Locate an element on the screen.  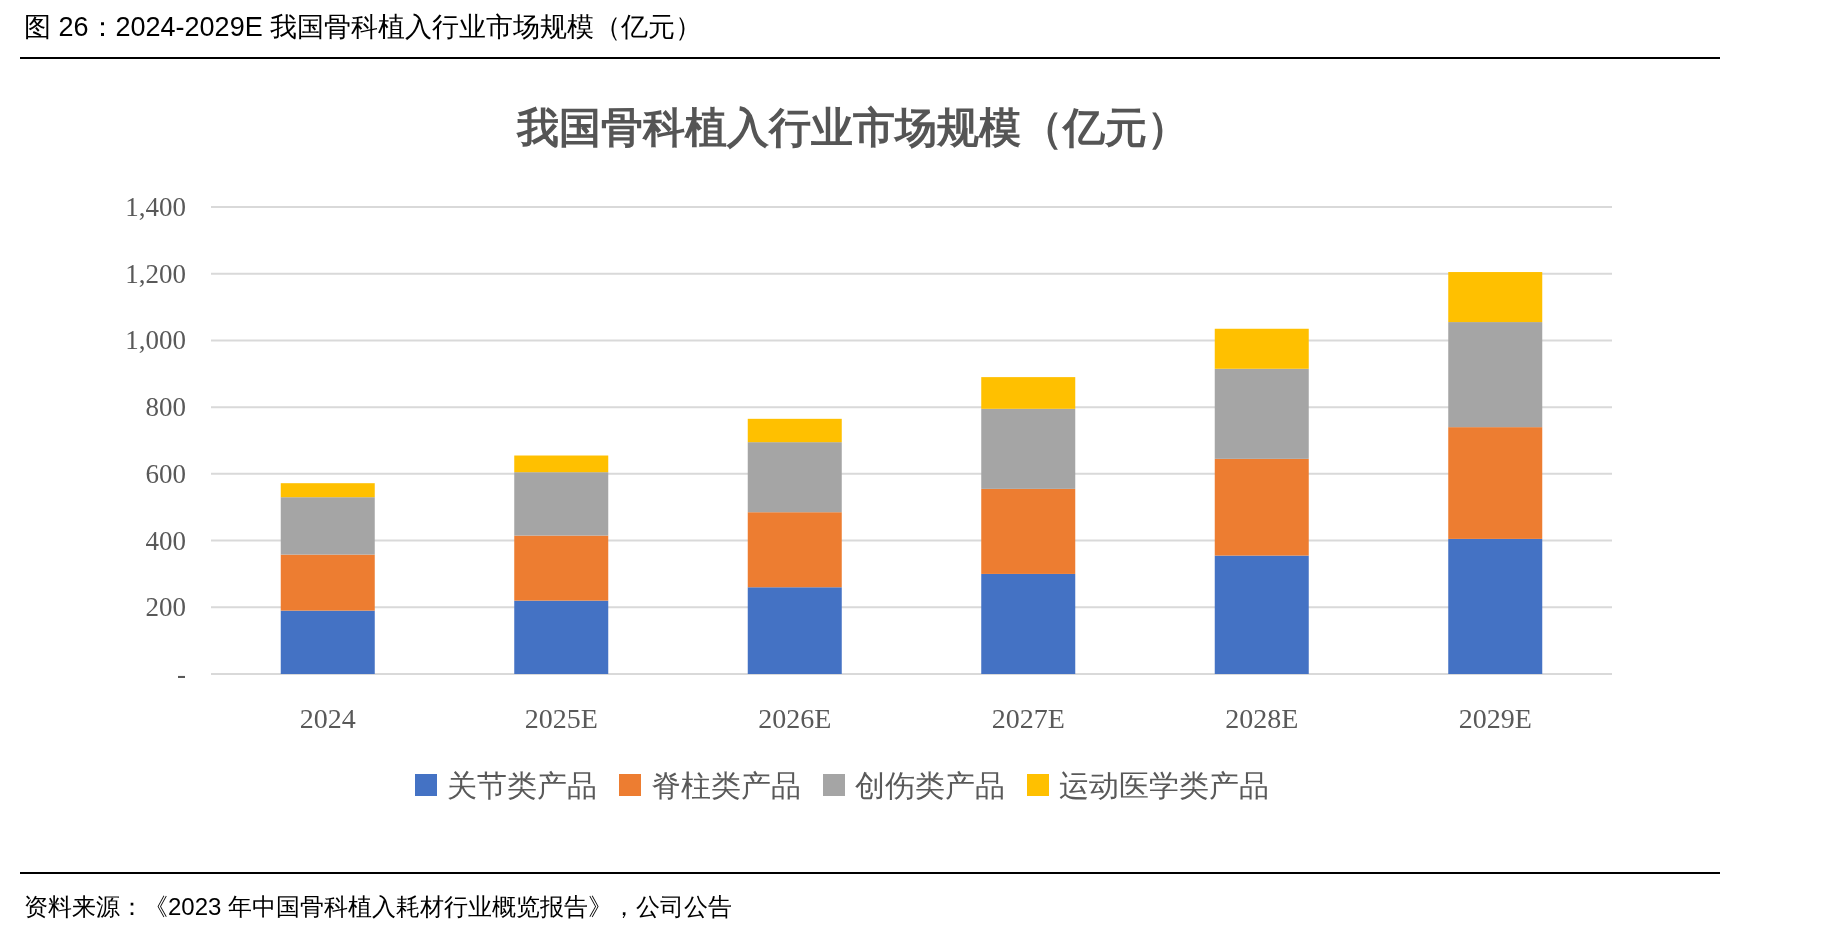
text: 资料来源：《2023 年中国骨科植入耗材行业概览报告》，公司公告 is located at coordinates (378, 906).